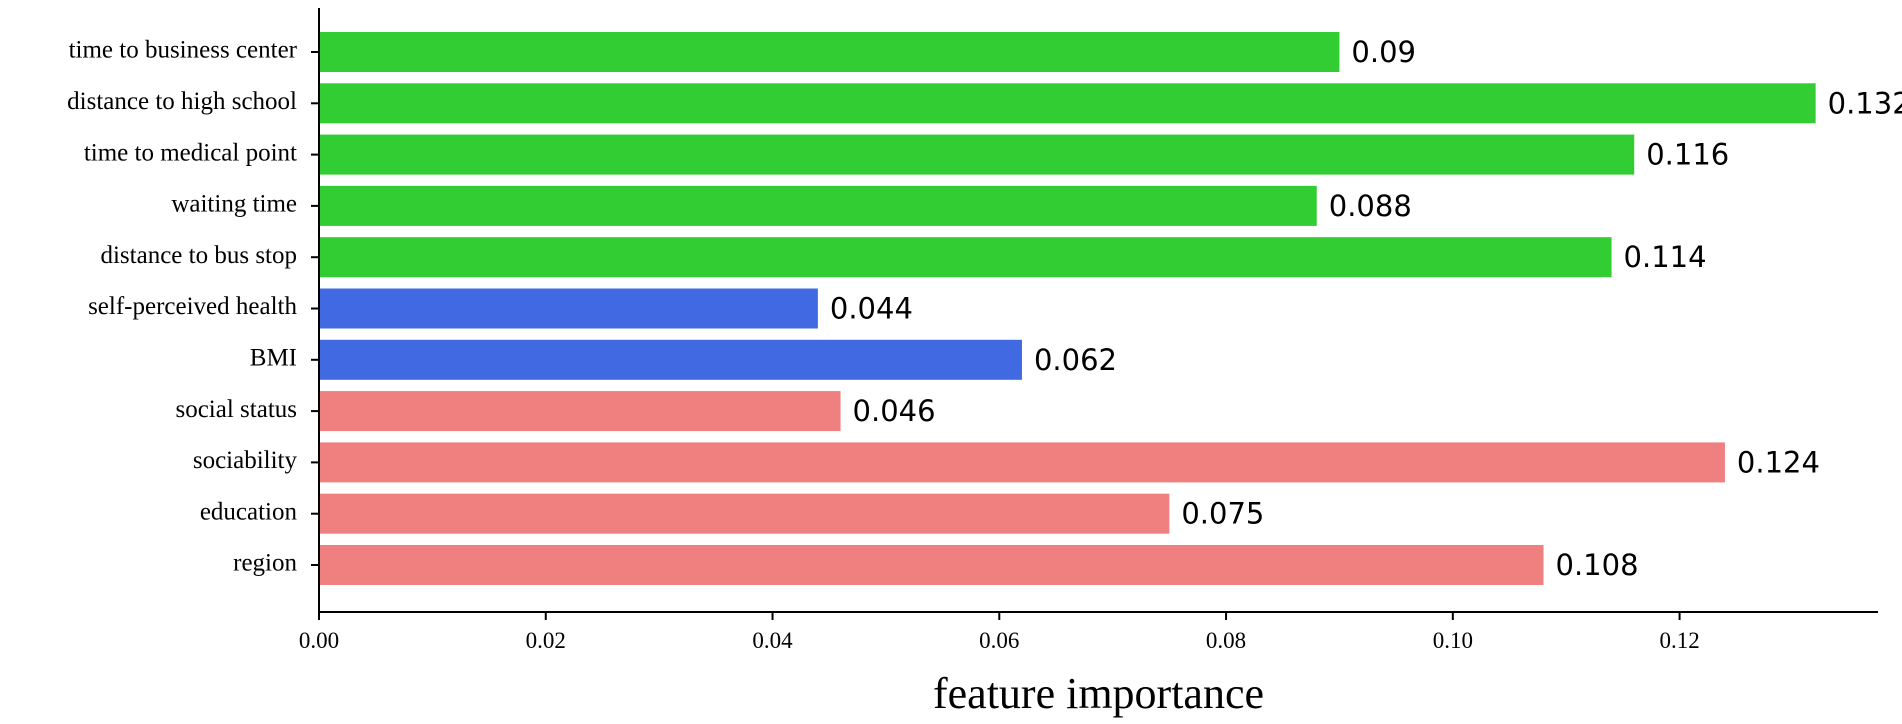 The image size is (1902, 724). I want to click on value-label: 0.046, so click(894, 411).